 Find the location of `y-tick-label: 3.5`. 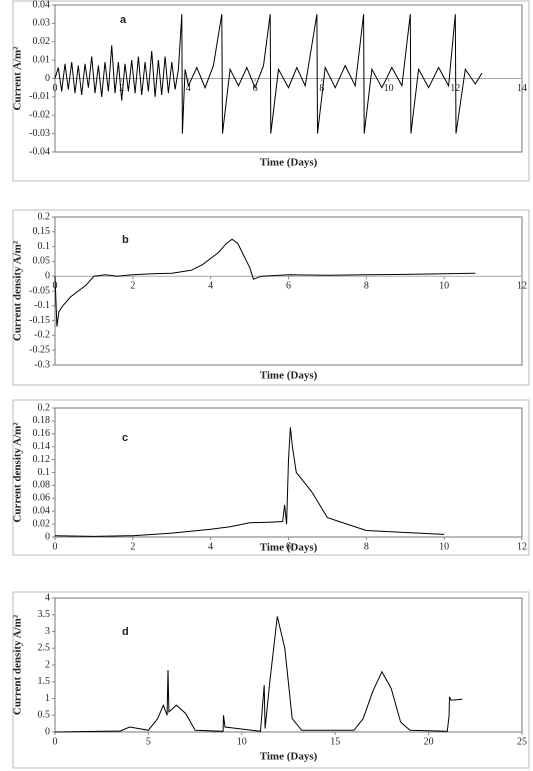

y-tick-label: 3.5 is located at coordinates (44, 614).